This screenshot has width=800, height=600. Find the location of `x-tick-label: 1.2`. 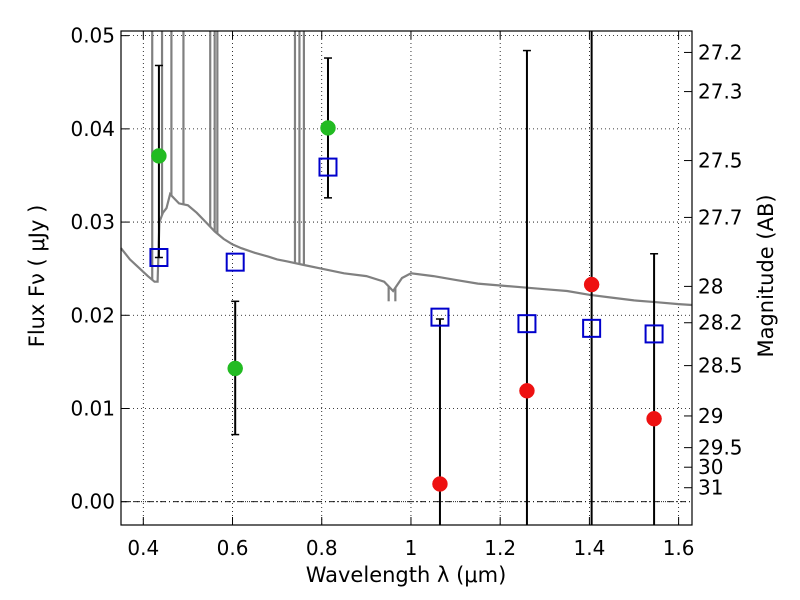

x-tick-label: 1.2 is located at coordinates (500, 548).